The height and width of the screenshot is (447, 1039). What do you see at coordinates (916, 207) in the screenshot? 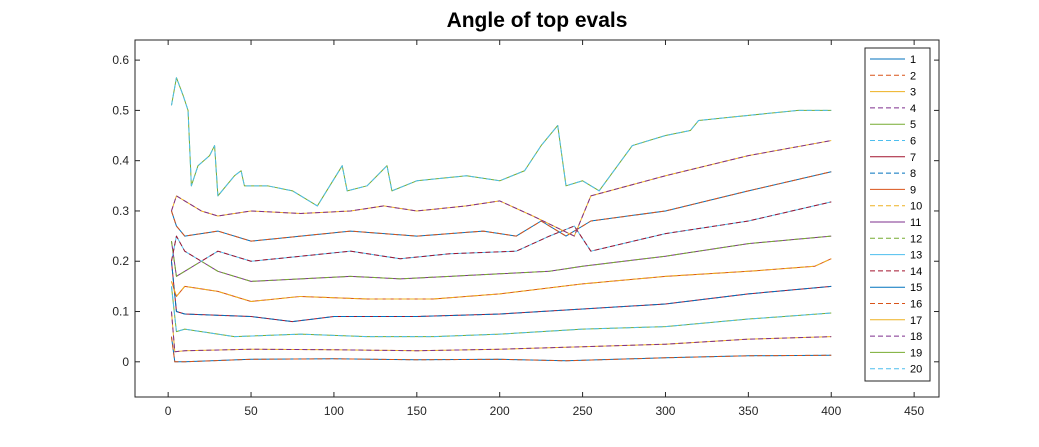
I see `legend-label: 10` at bounding box center [916, 207].